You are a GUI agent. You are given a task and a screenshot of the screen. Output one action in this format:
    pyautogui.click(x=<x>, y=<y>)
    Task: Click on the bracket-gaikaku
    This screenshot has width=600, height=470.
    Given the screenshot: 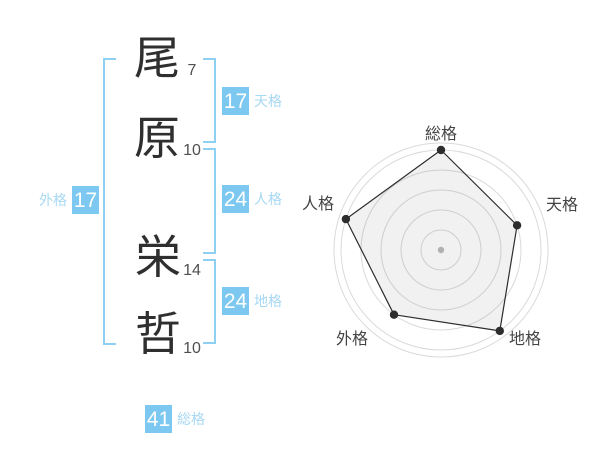 What is the action you would take?
    pyautogui.click(x=109, y=201)
    